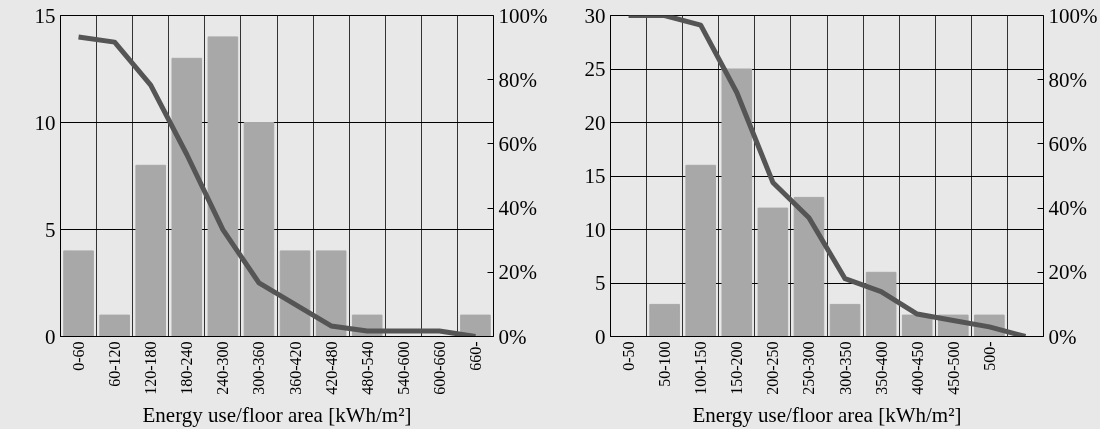  I want to click on x-tick-label: 660-, so click(475, 356).